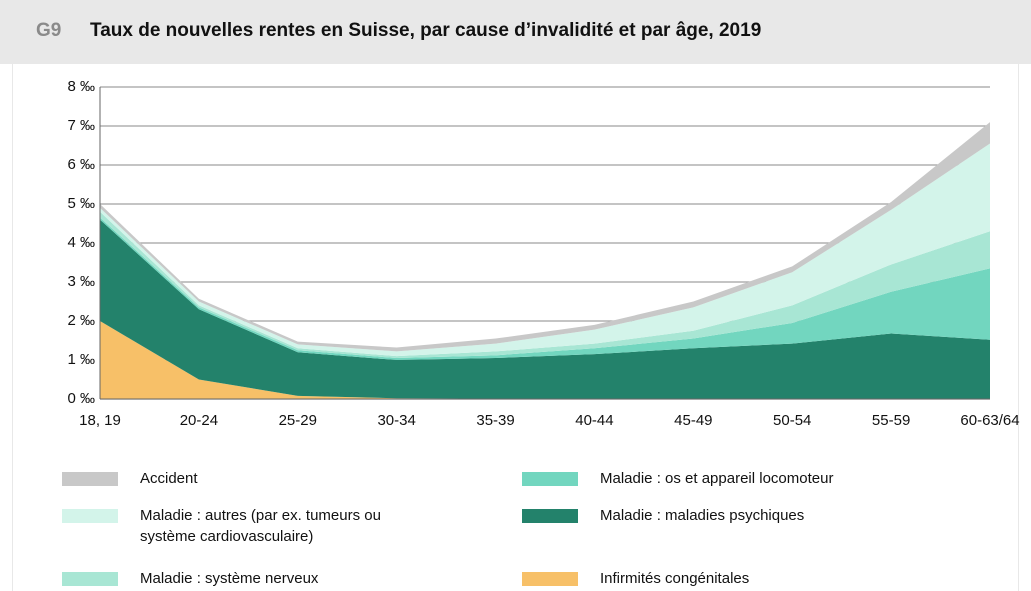 This screenshot has width=1031, height=591. I want to click on x-tick-label: 60-63/64, so click(989, 420).